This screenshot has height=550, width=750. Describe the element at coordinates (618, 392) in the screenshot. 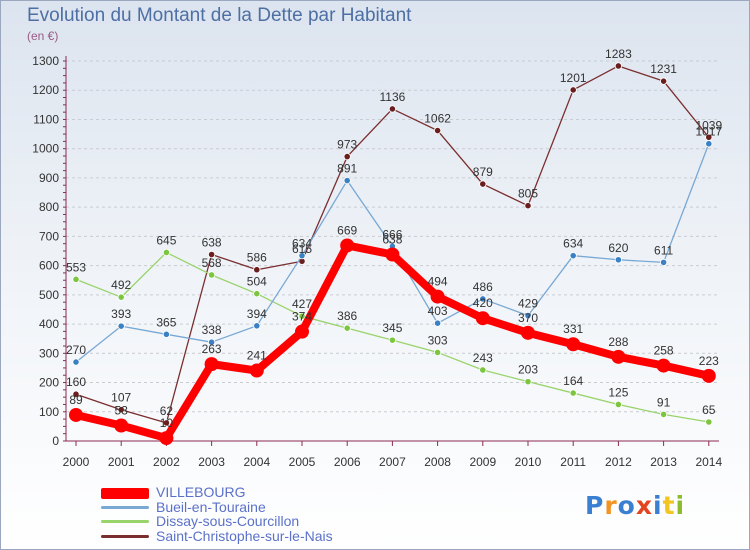

I see `data-label: 125` at that location.